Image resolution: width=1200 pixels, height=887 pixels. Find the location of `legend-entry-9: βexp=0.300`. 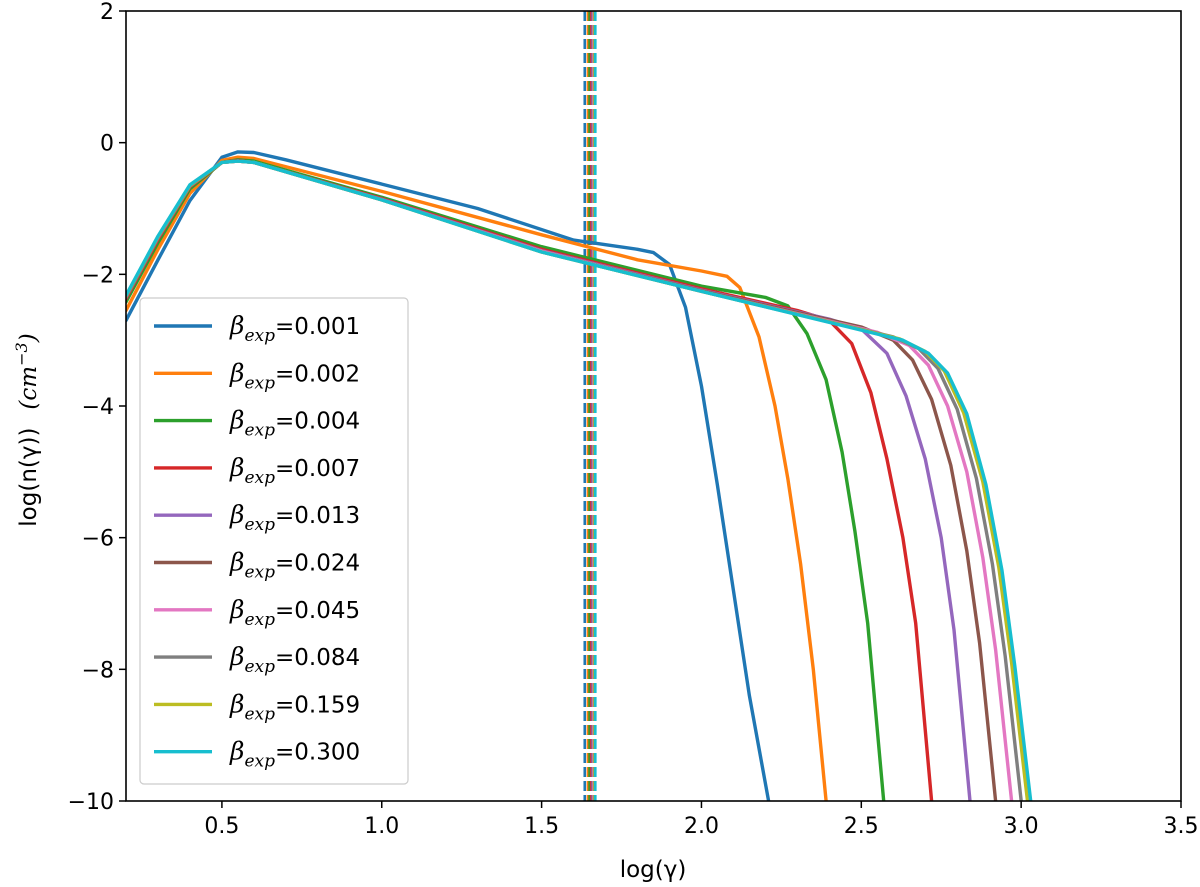

legend-entry-9: βexp=0.300 is located at coordinates (294, 754).